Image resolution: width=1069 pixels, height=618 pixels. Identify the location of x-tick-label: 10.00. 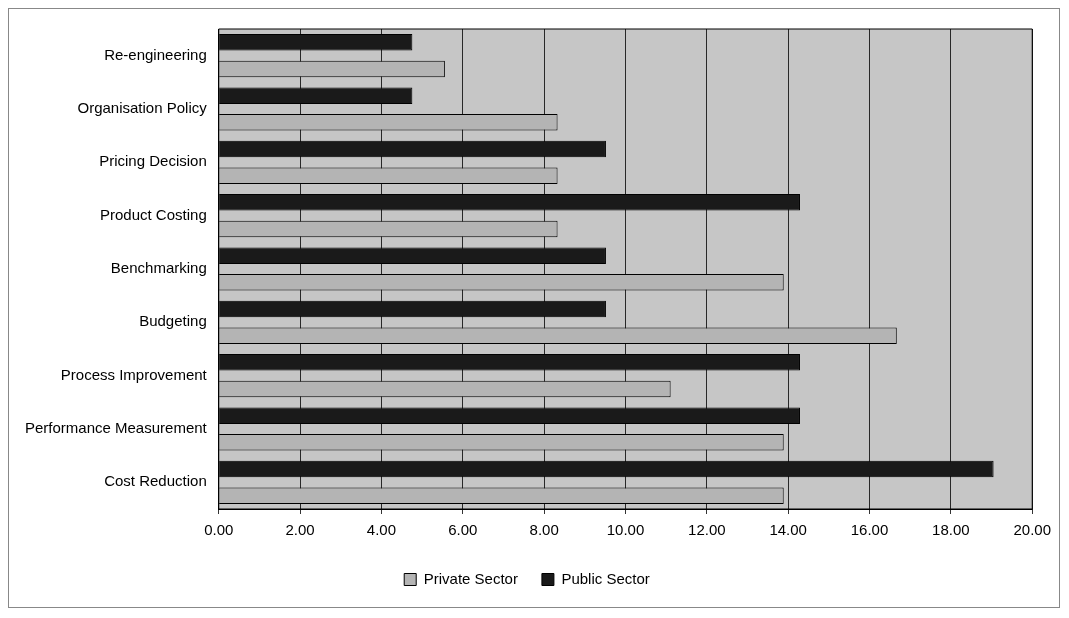
(625, 530).